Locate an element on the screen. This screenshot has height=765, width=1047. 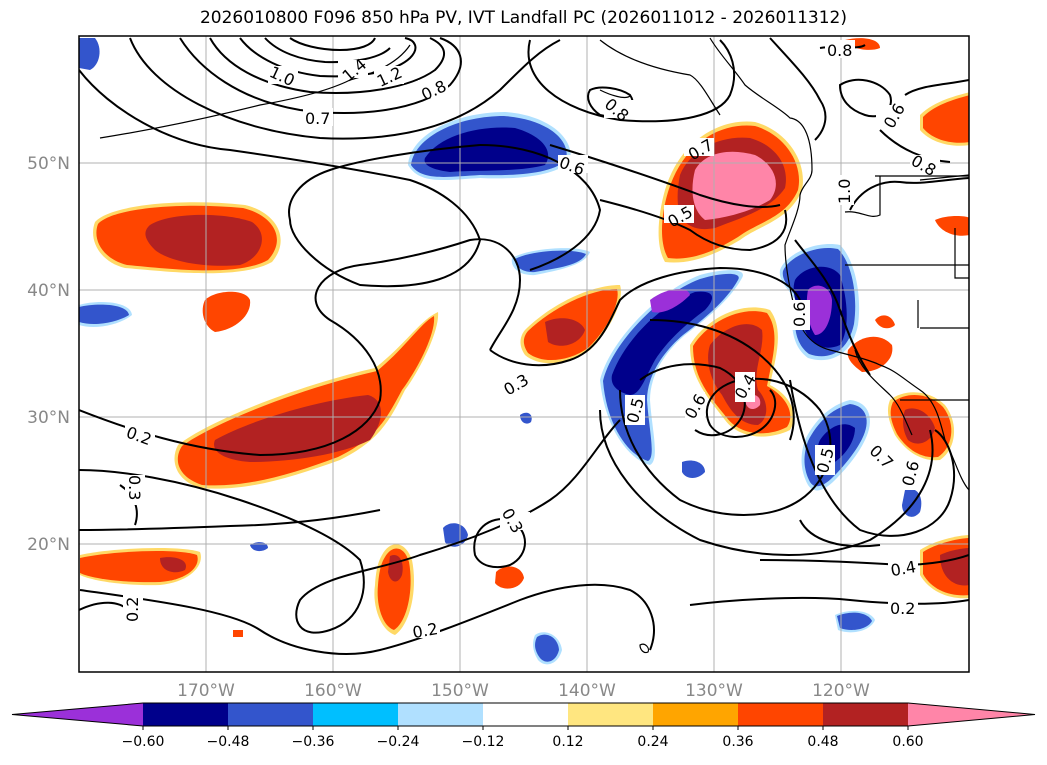
latitude-labels: 50°N 40°N 30°N 20°N is located at coordinates (48, 354).